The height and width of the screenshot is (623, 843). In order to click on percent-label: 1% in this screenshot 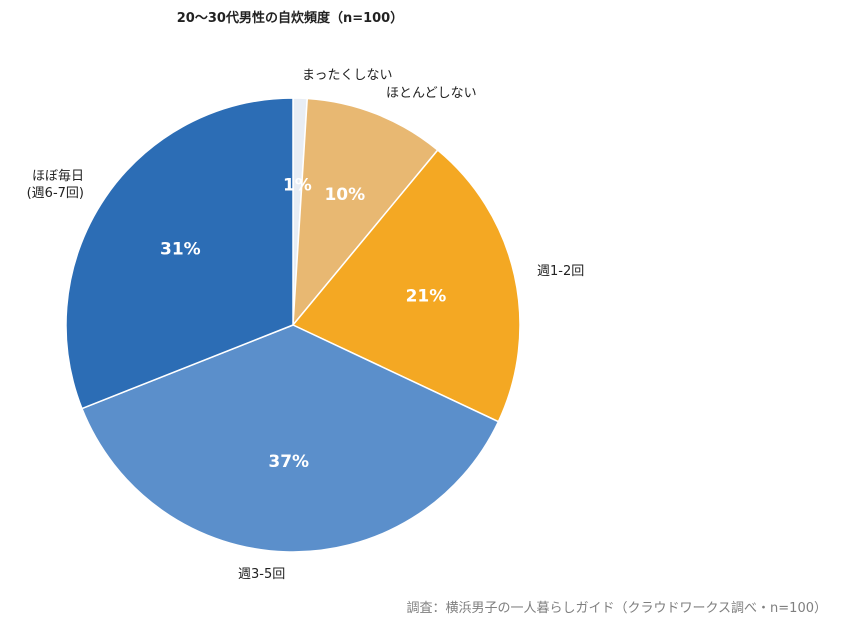, I will do `click(297, 185)`.